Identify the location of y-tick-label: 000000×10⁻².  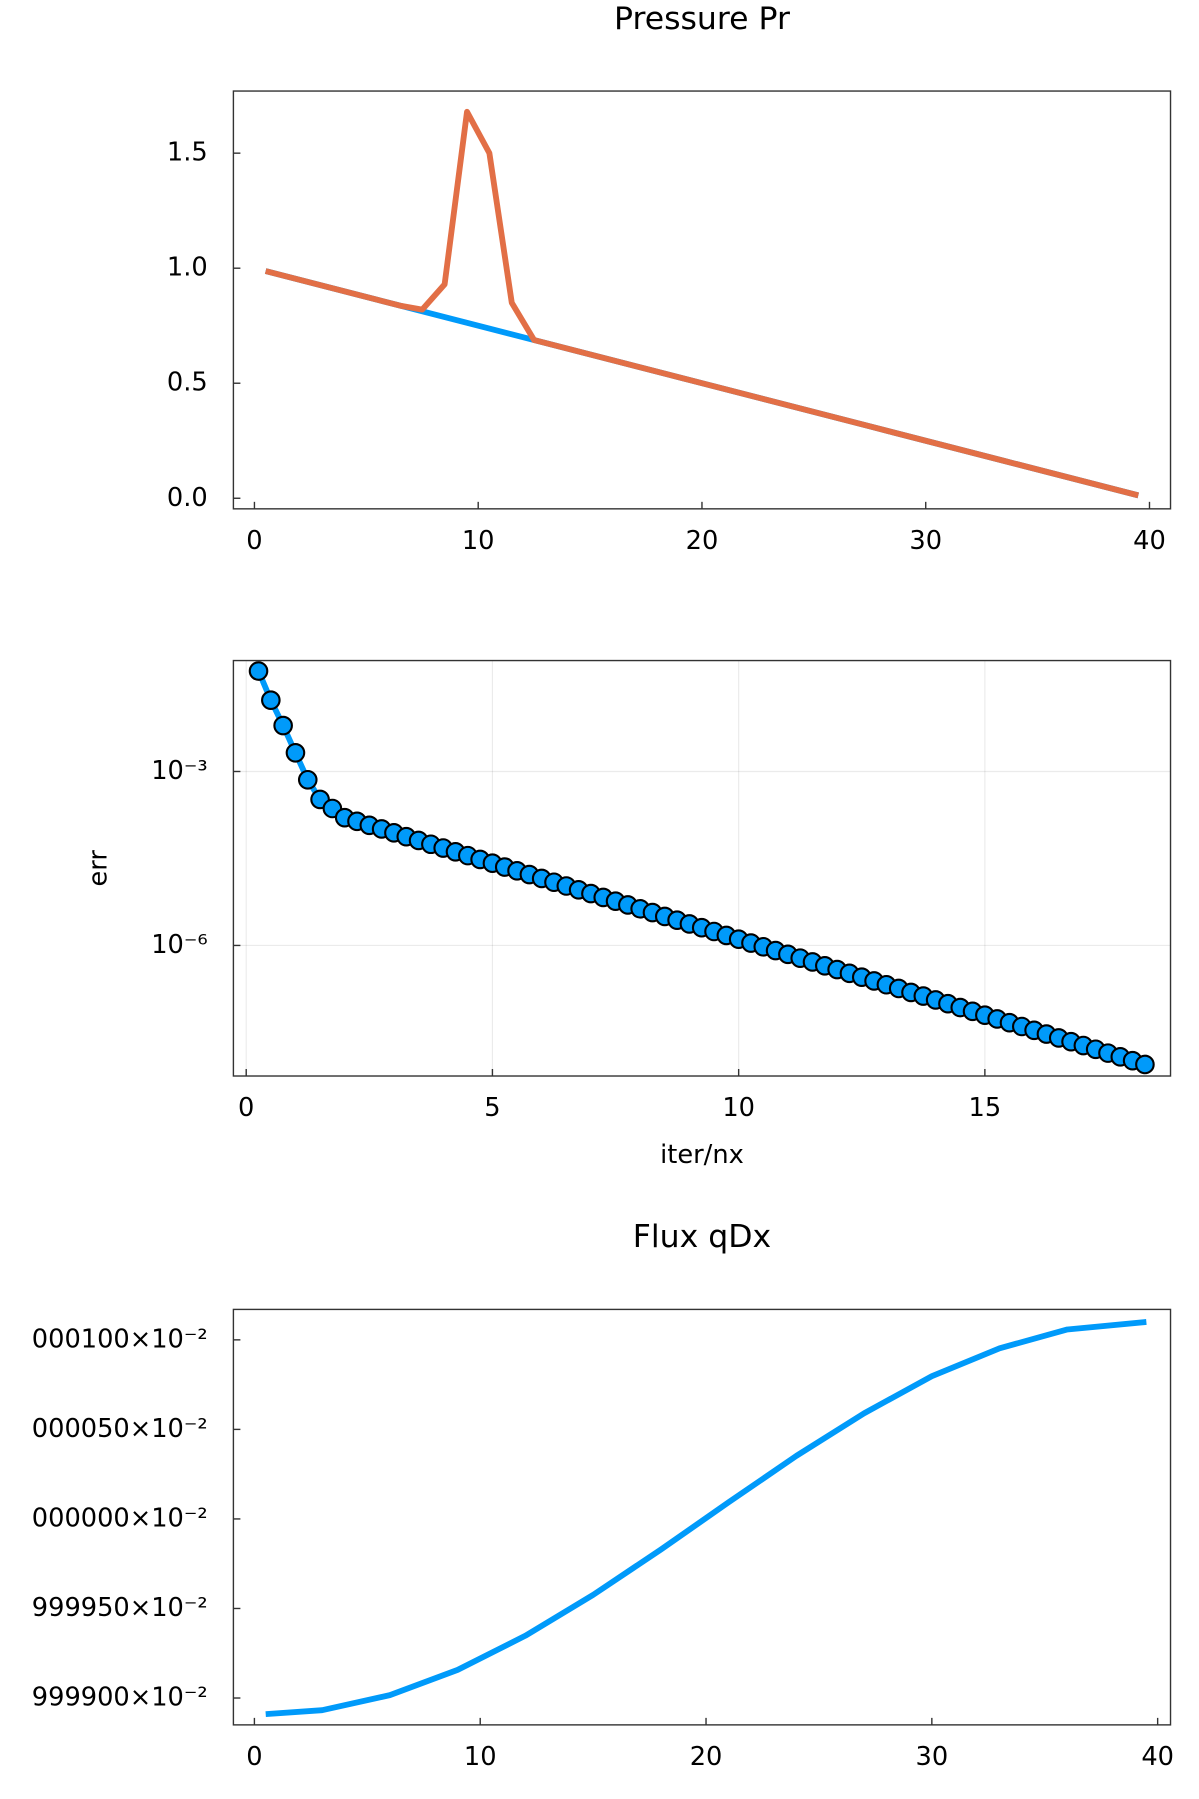
(120, 1518).